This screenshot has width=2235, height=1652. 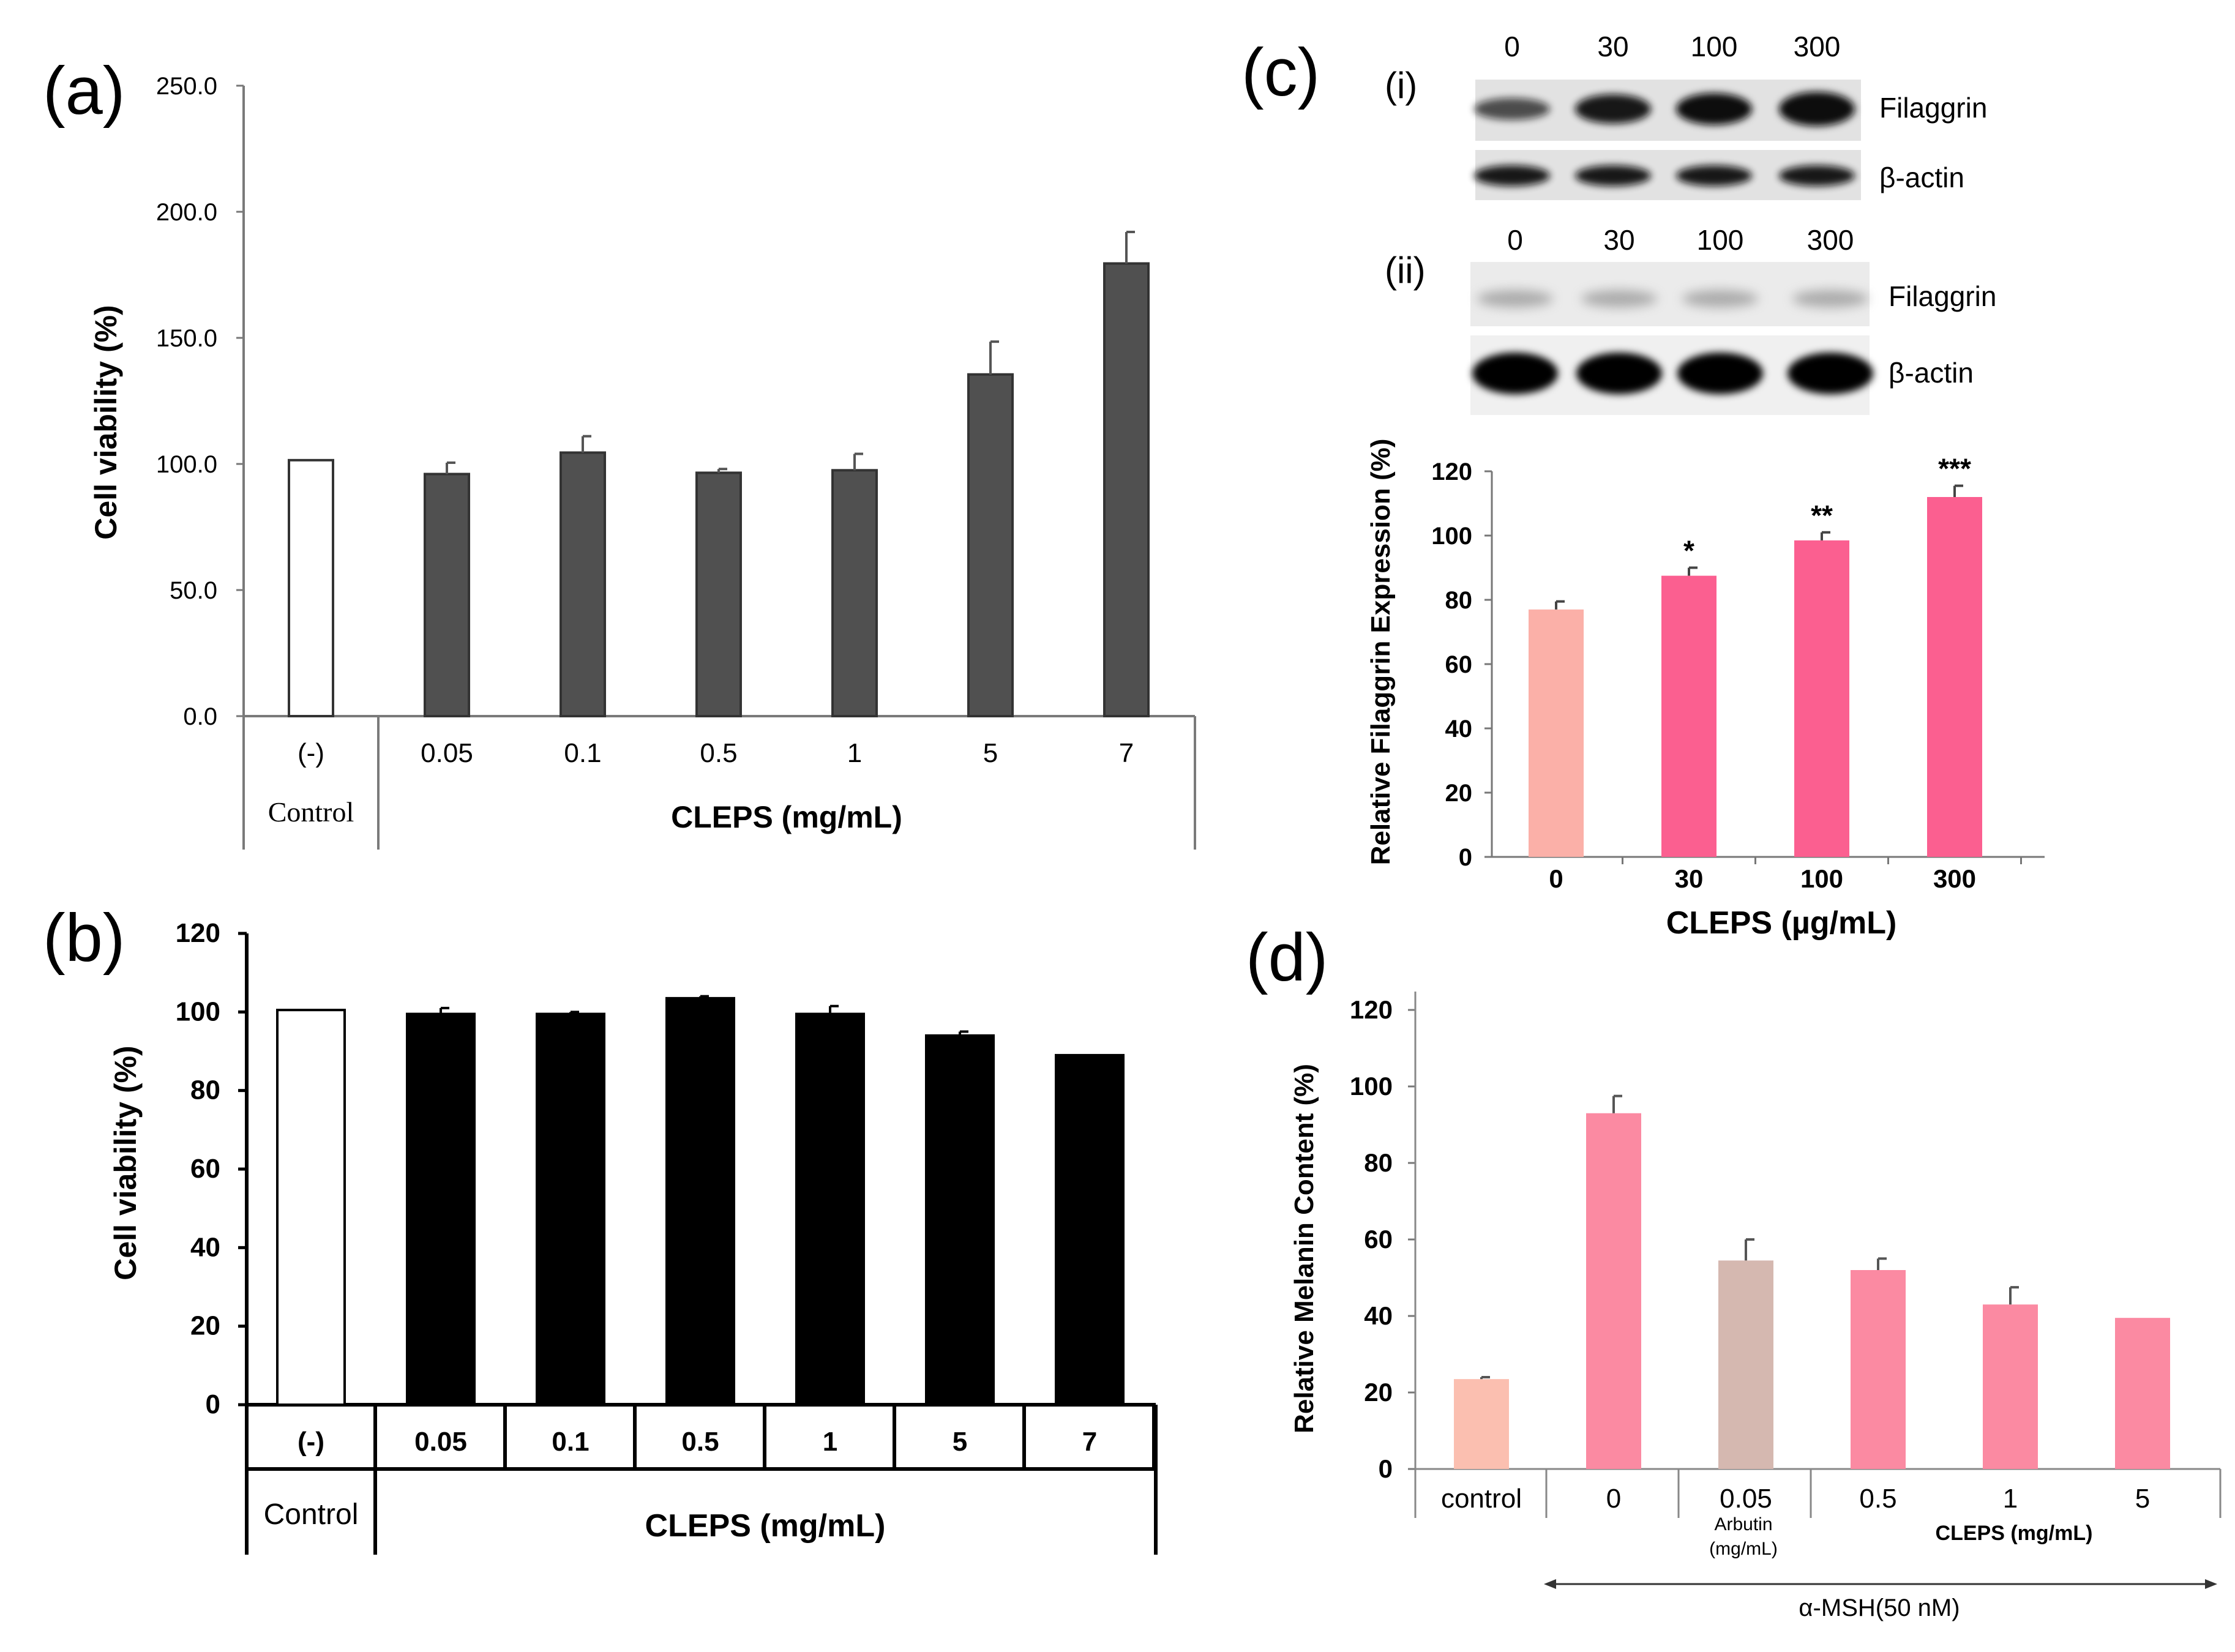 What do you see at coordinates (2014, 1533) in the screenshot?
I see `panel-d-group-cleps: CLEPS (mg/mL)` at bounding box center [2014, 1533].